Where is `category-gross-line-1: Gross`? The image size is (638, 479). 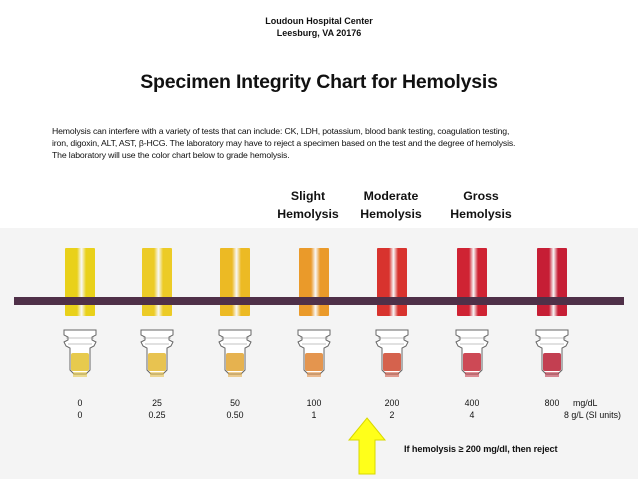 category-gross-line-1: Gross is located at coordinates (481, 196).